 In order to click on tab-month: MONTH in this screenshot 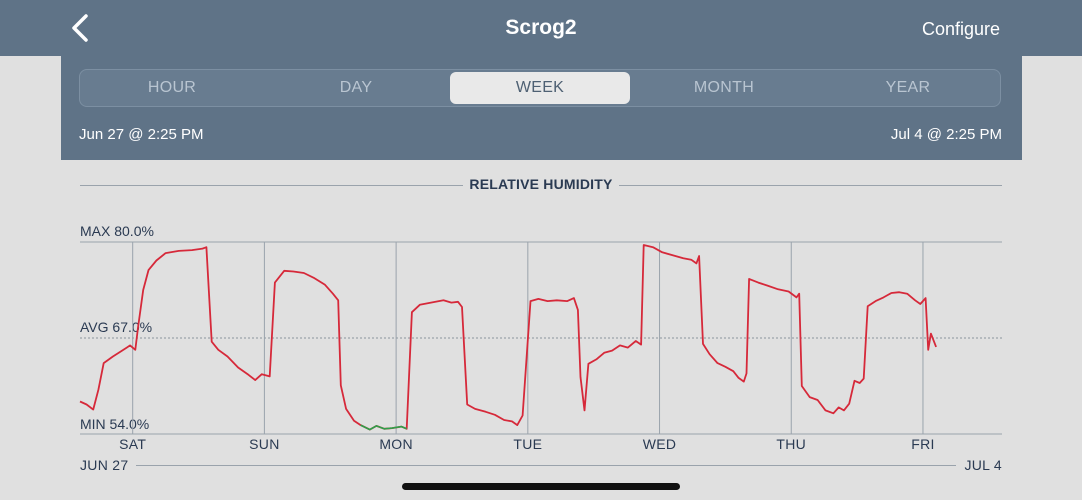, I will do `click(724, 87)`.